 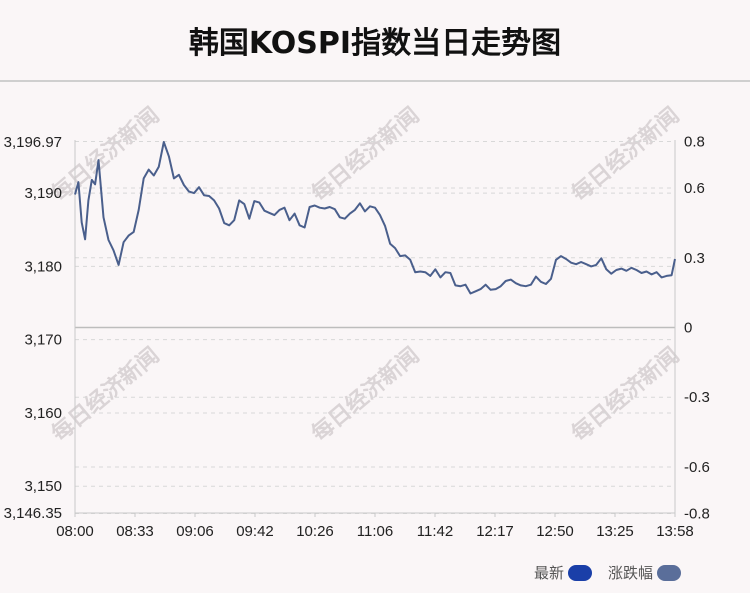 What do you see at coordinates (669, 572) in the screenshot?
I see `legend-change-swatch` at bounding box center [669, 572].